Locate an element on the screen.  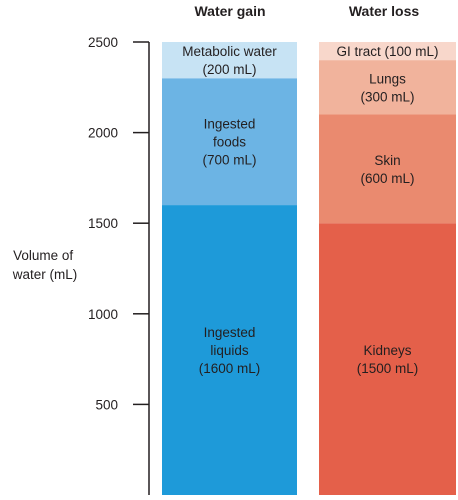
segment-label-line: liquids is located at coordinates (229, 350).